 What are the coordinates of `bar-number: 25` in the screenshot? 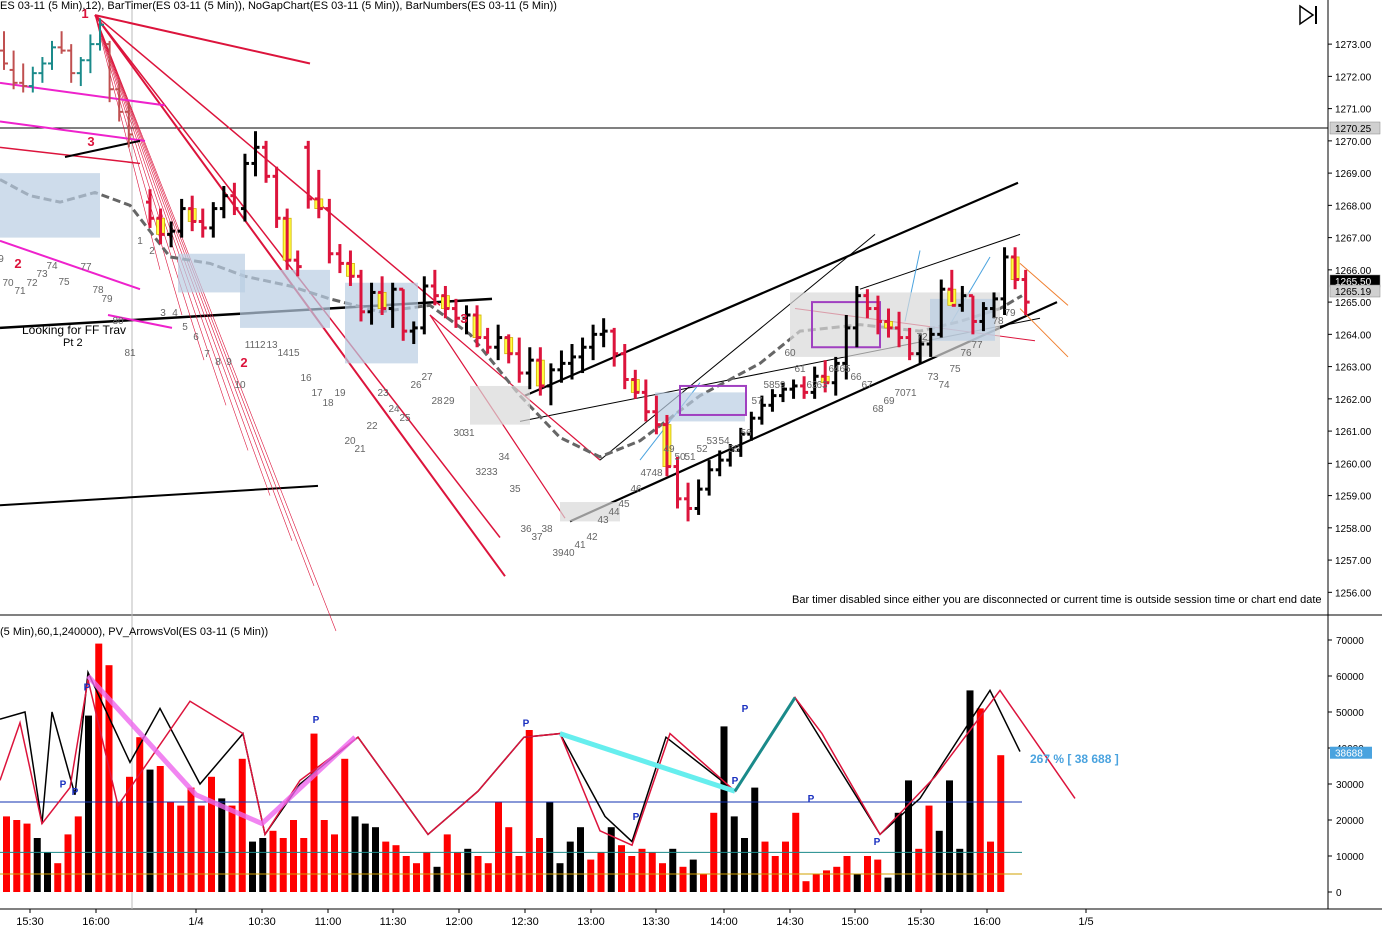 It's located at (405, 418).